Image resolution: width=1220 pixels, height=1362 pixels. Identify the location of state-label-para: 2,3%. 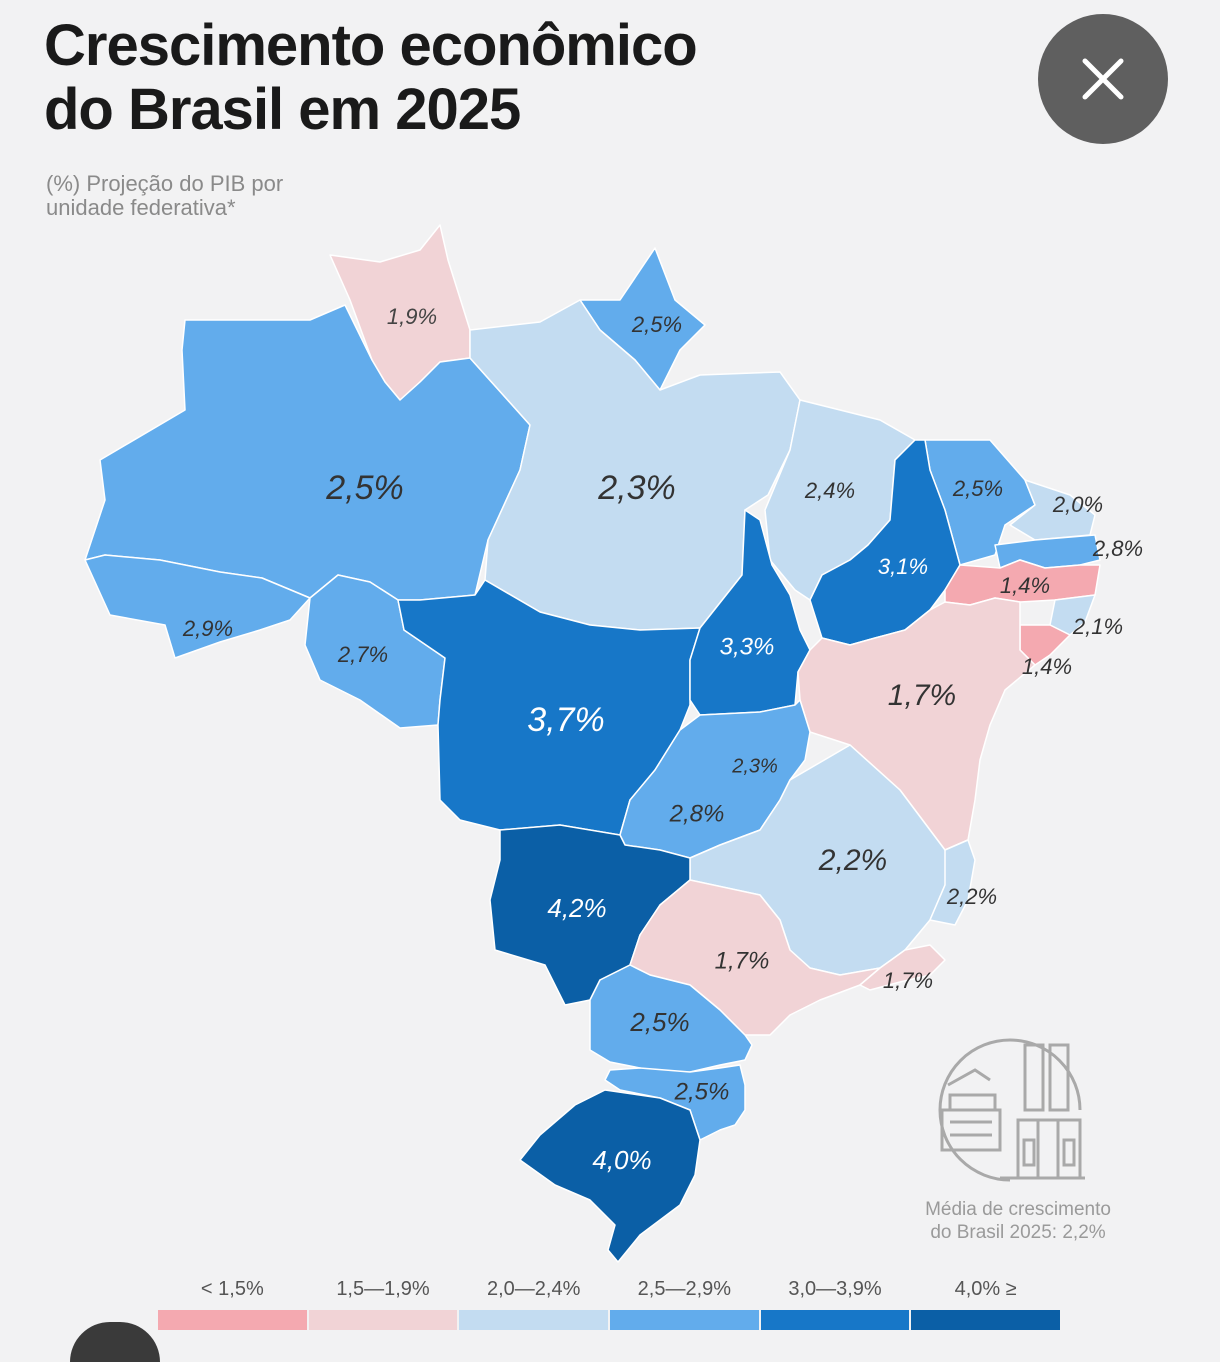
(636, 488).